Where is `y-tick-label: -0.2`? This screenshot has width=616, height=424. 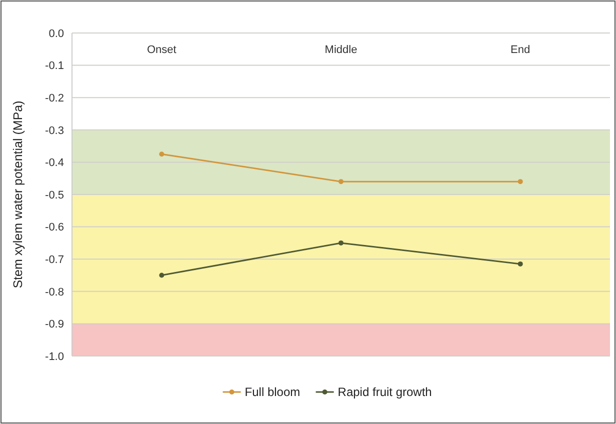 y-tick-label: -0.2 is located at coordinates (54, 98).